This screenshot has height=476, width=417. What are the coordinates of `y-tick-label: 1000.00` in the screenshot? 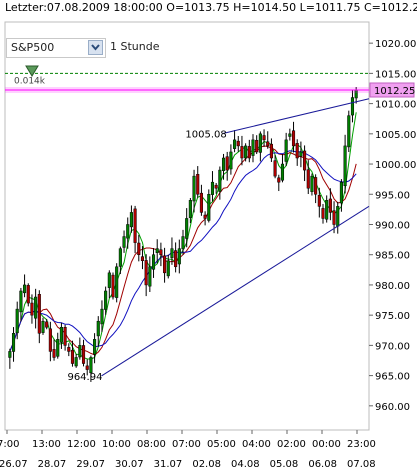 It's located at (395, 165).